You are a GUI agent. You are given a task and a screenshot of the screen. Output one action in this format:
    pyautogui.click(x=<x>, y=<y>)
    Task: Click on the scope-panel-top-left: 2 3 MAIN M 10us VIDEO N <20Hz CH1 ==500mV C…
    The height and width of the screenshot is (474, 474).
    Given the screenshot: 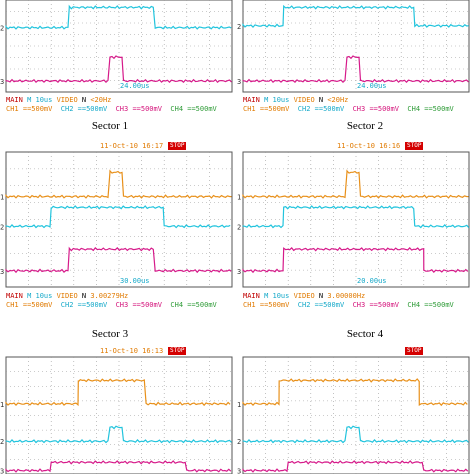 What is the action you would take?
    pyautogui.click(x=117, y=59)
    